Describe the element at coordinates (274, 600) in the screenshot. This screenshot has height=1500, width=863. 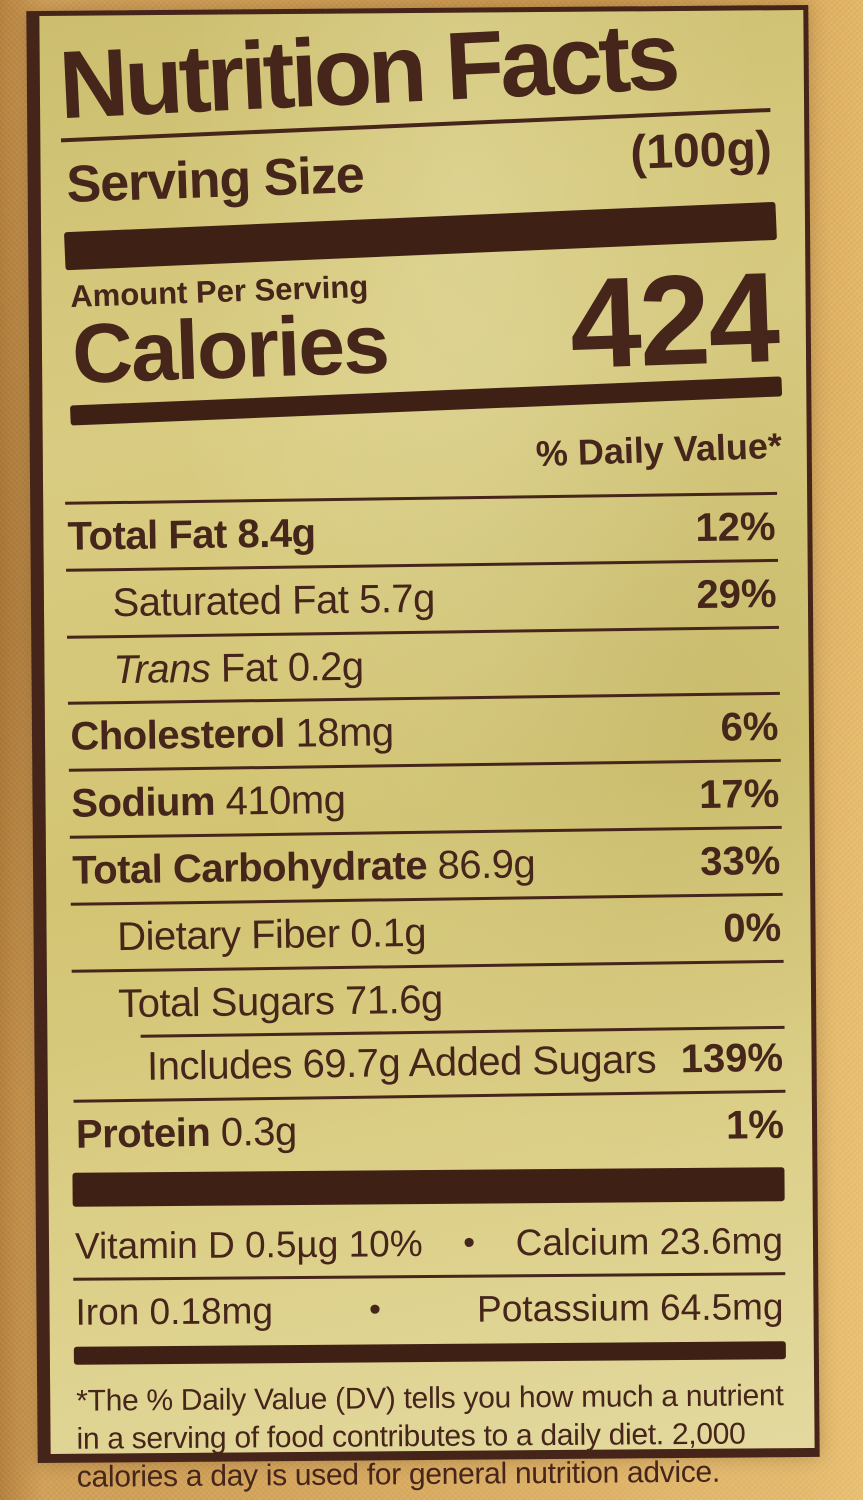
I see `nutrient-name: Saturated Fat 5.7g` at that location.